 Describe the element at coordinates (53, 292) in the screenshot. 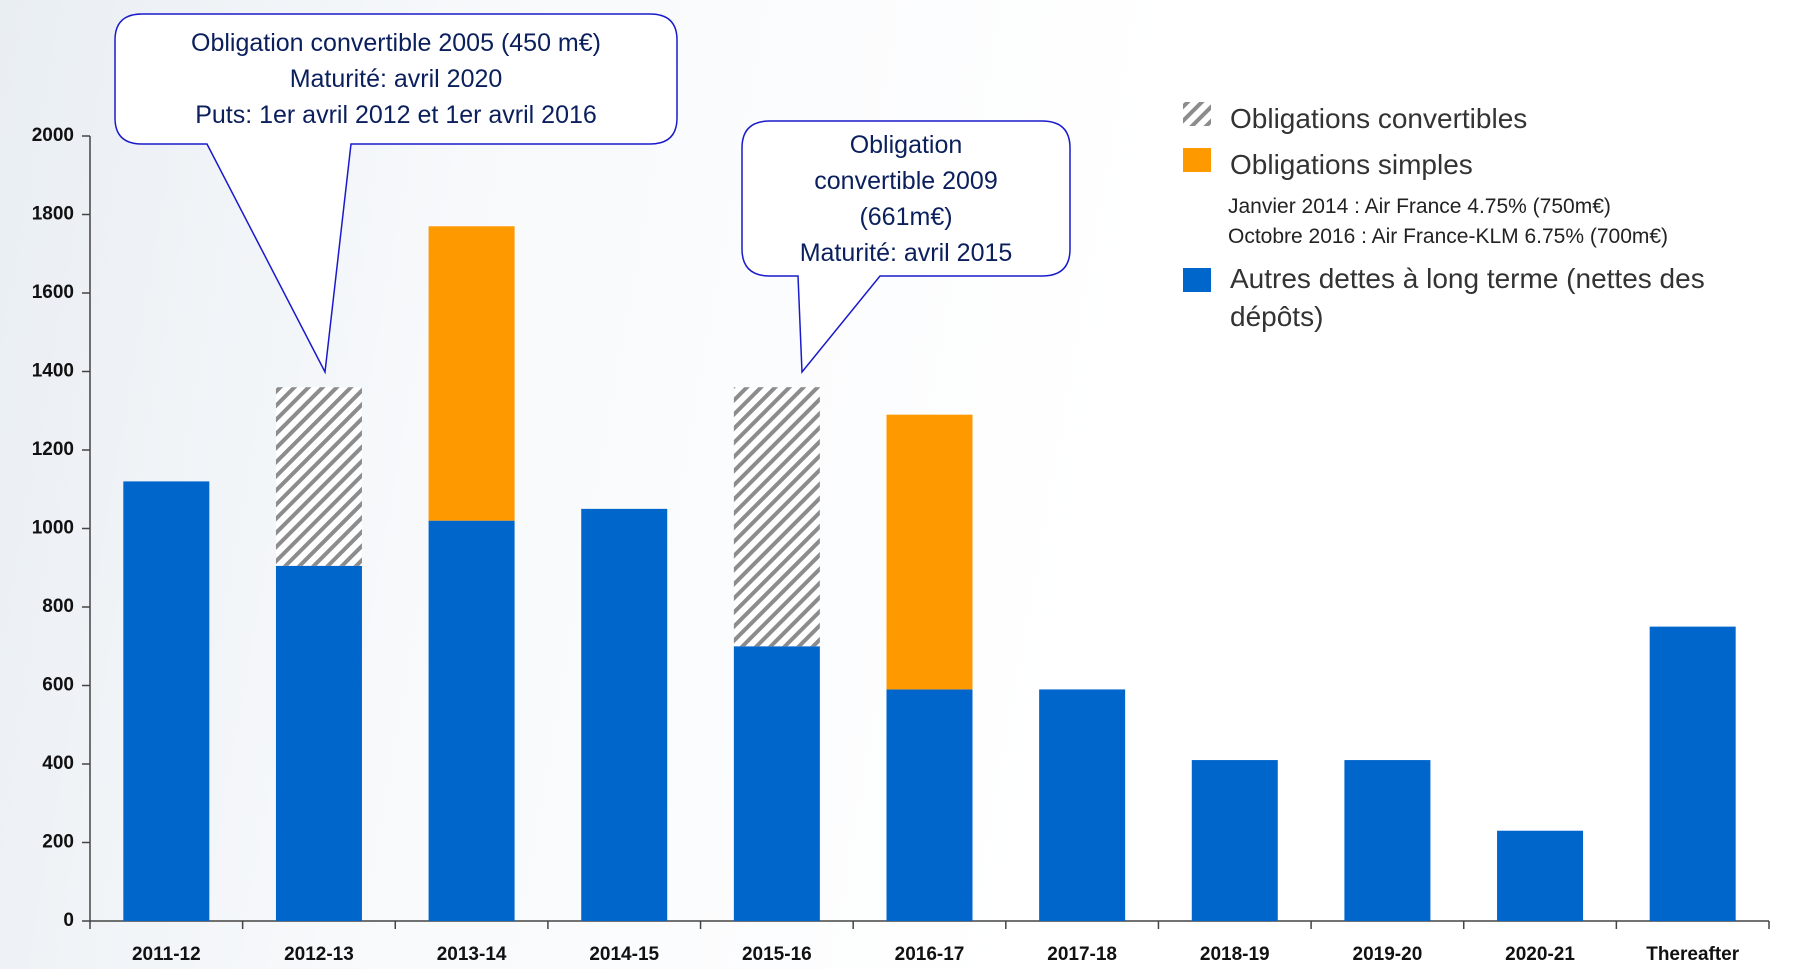

I see `y-tick-label: 1600` at that location.